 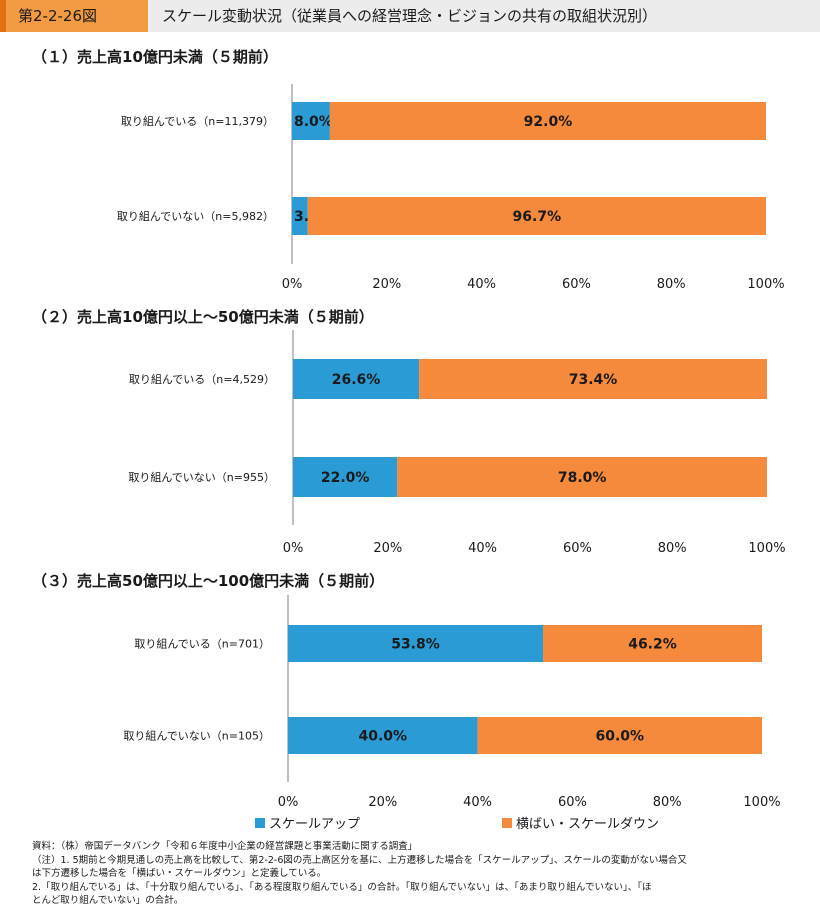 What do you see at coordinates (197, 121) in the screenshot?
I see `category-label: 取り組んでいる（n=11,379）` at bounding box center [197, 121].